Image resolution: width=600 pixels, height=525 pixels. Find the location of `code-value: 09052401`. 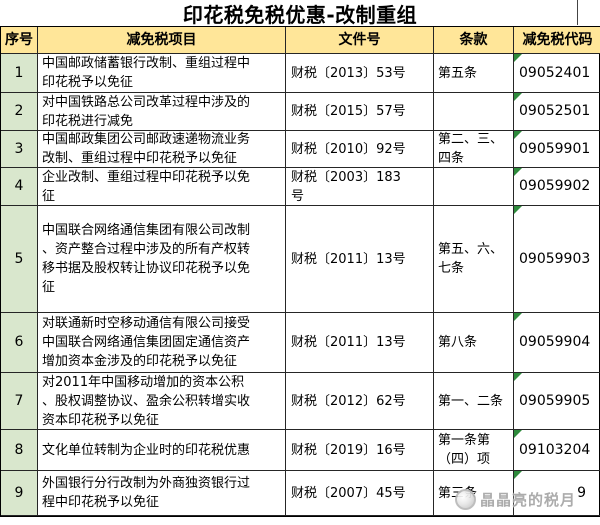

code-value: 09052401 is located at coordinates (555, 72).